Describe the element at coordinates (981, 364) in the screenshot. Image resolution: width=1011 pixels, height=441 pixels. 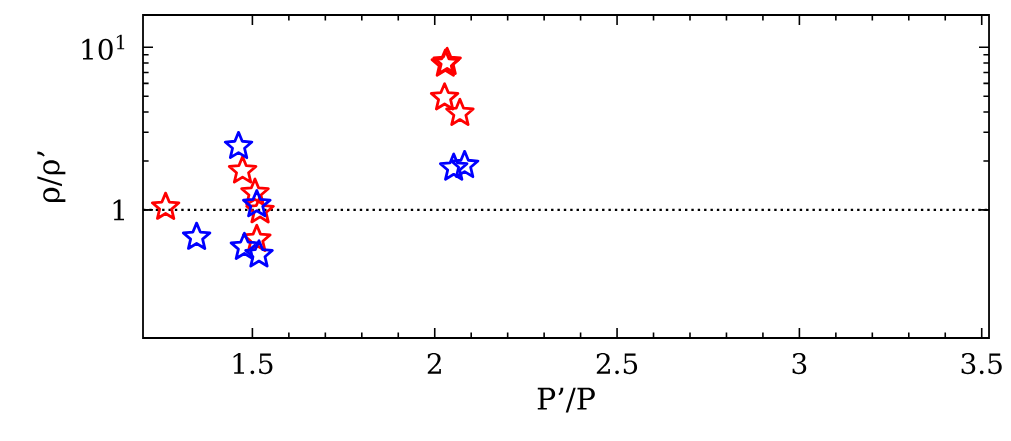
I see `x-tick-label: 3.5` at that location.